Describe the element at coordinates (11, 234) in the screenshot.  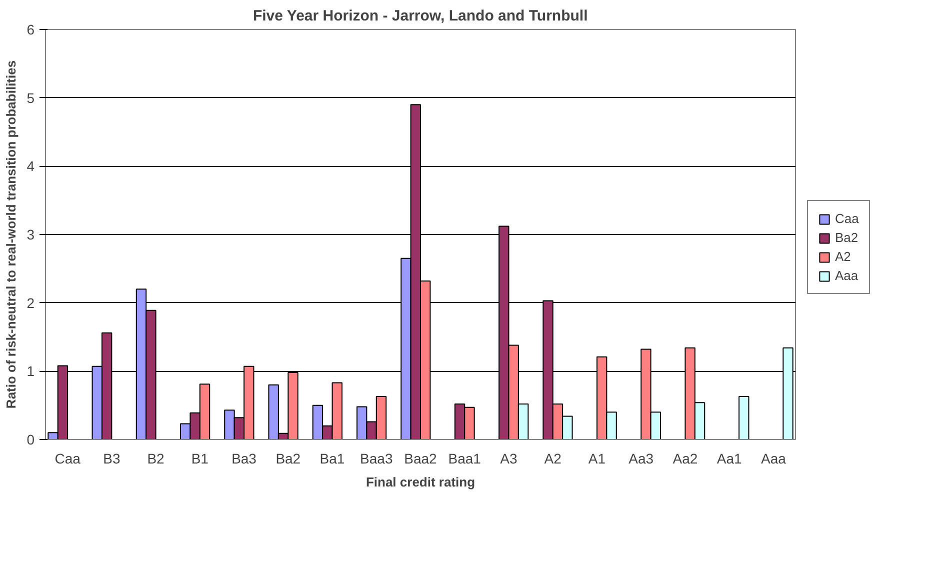
I see `y-axis-title: Ratio of risk-neutral to real-world transition probabilities` at that location.